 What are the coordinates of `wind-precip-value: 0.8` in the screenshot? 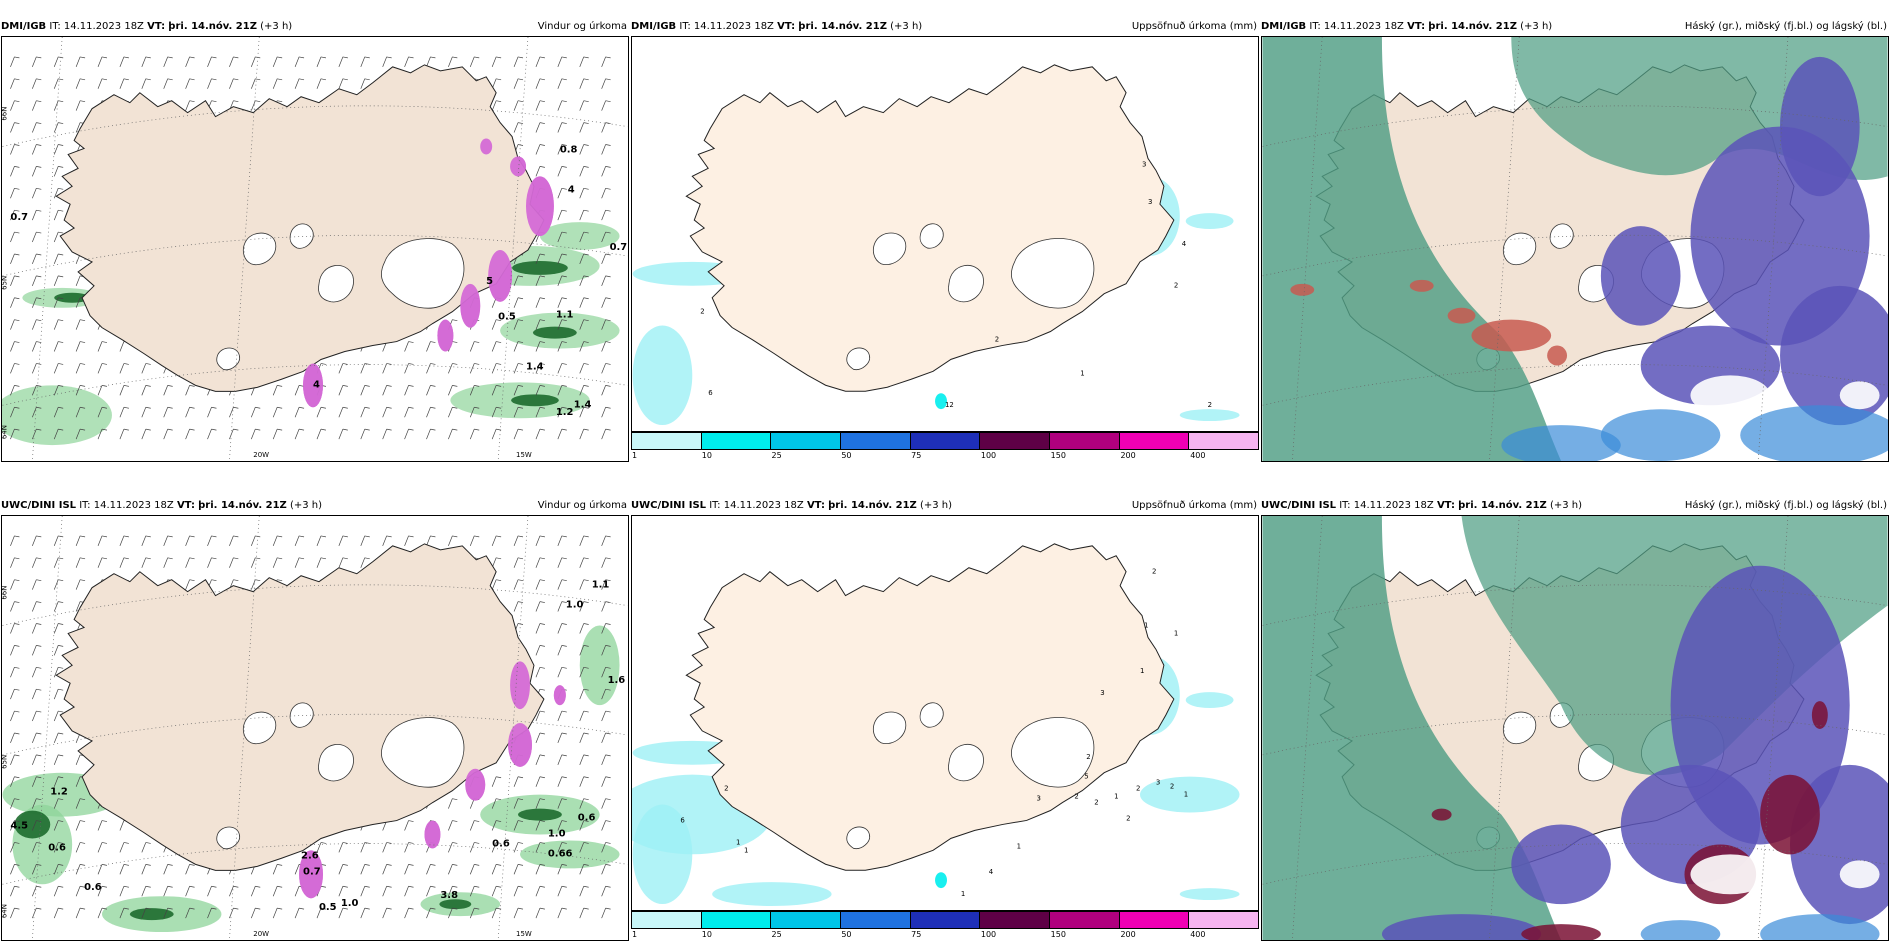 It's located at (569, 149).